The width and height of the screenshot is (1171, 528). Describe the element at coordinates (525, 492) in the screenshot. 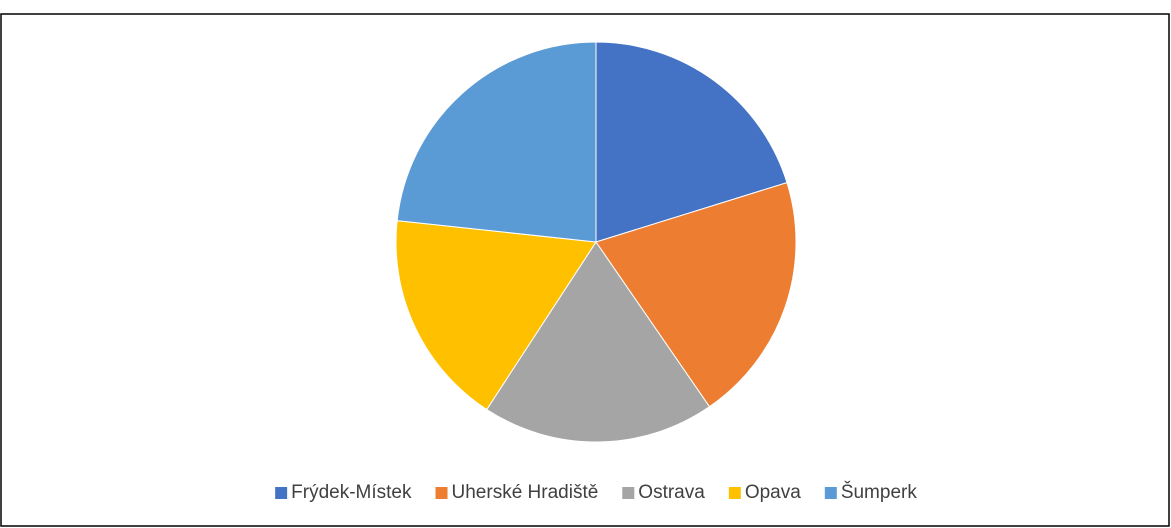

I see `legend-label: Uherské Hradiště` at that location.